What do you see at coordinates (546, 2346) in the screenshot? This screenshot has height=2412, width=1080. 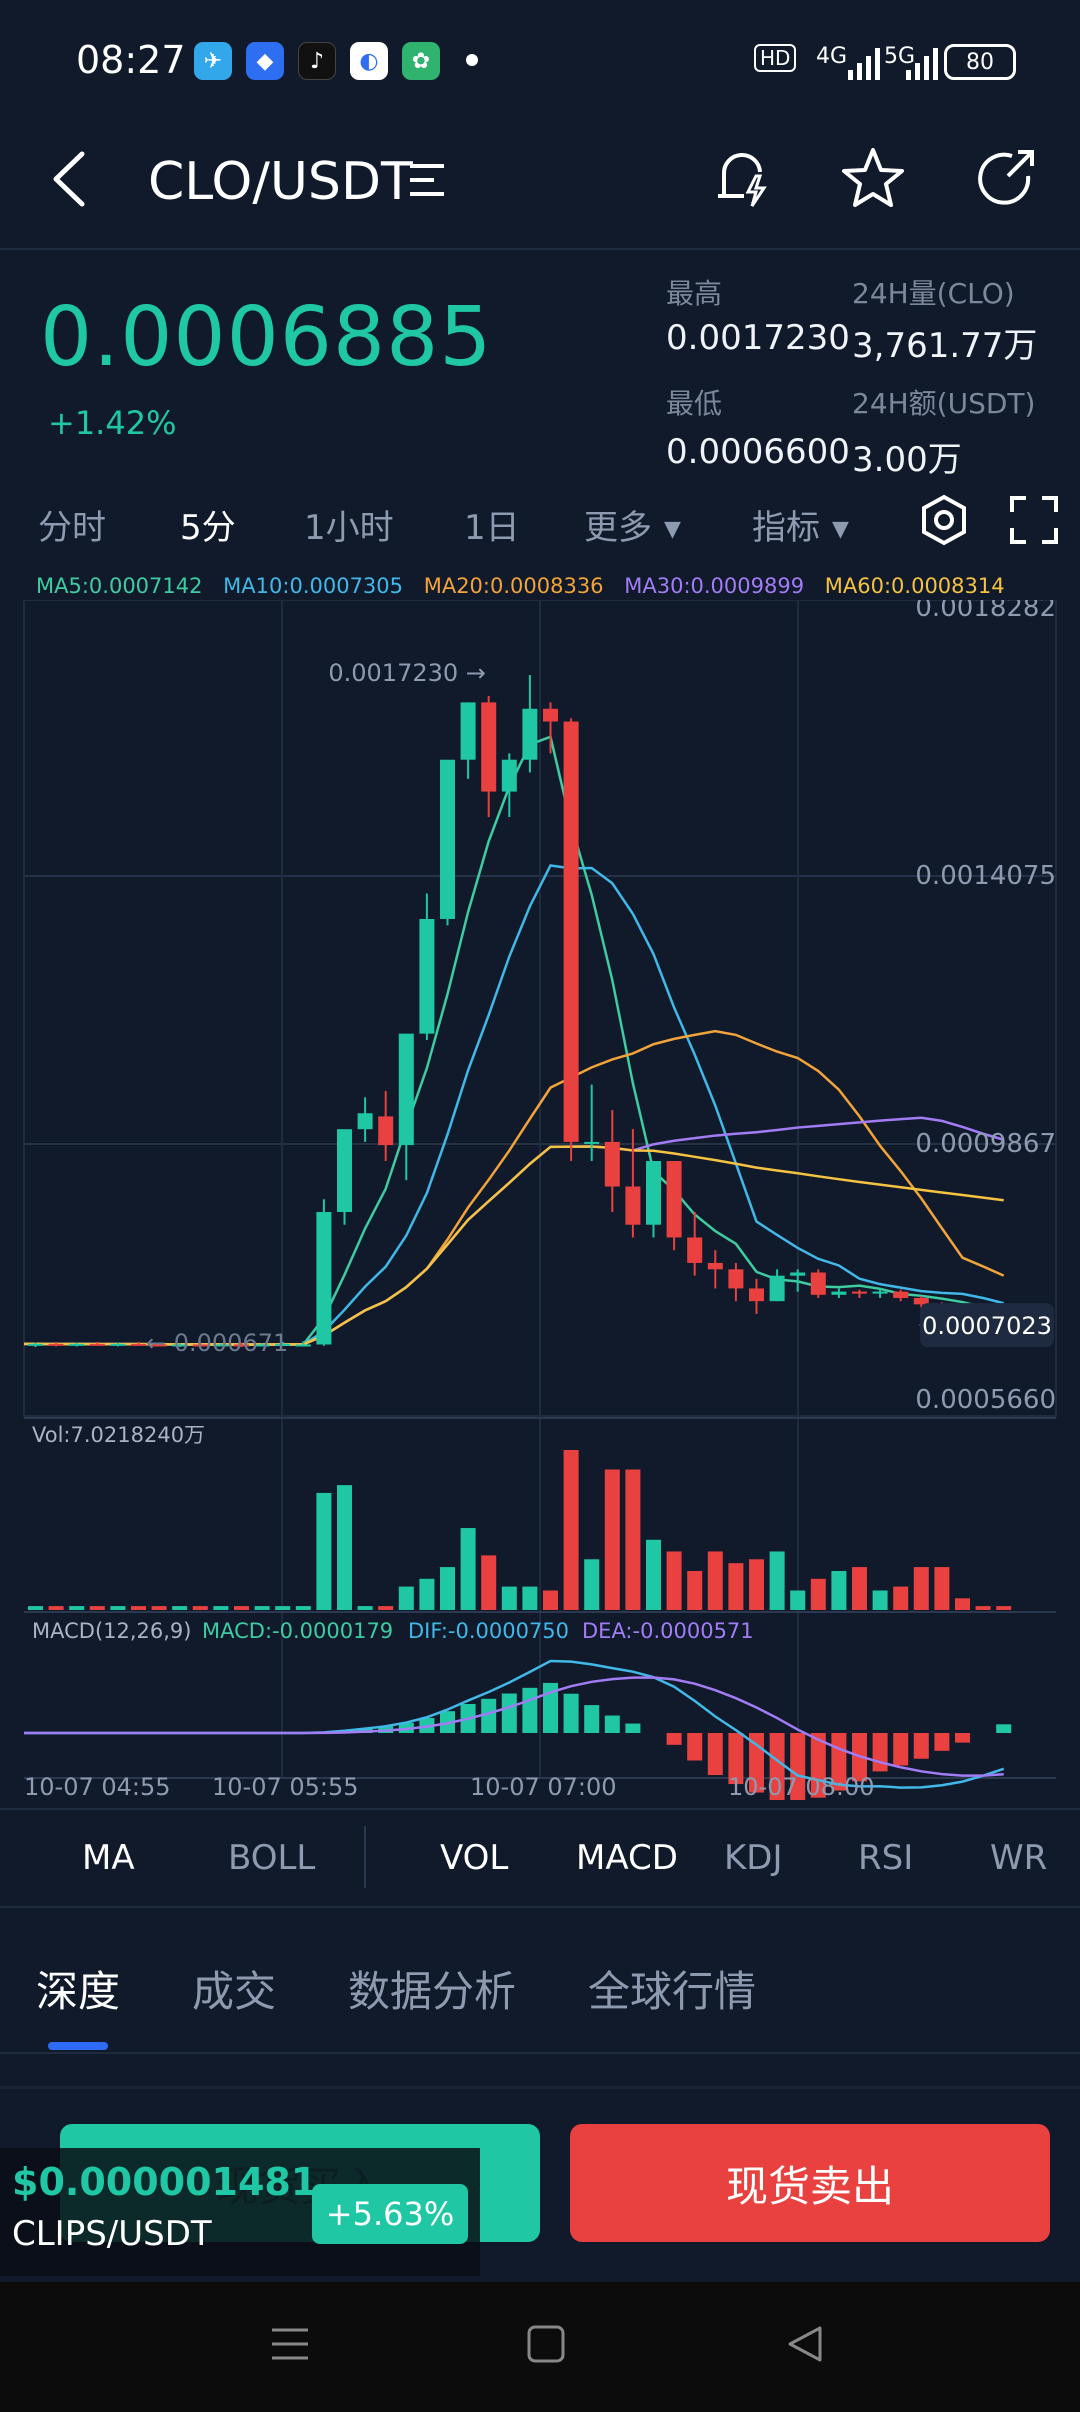 I see `home-icon` at bounding box center [546, 2346].